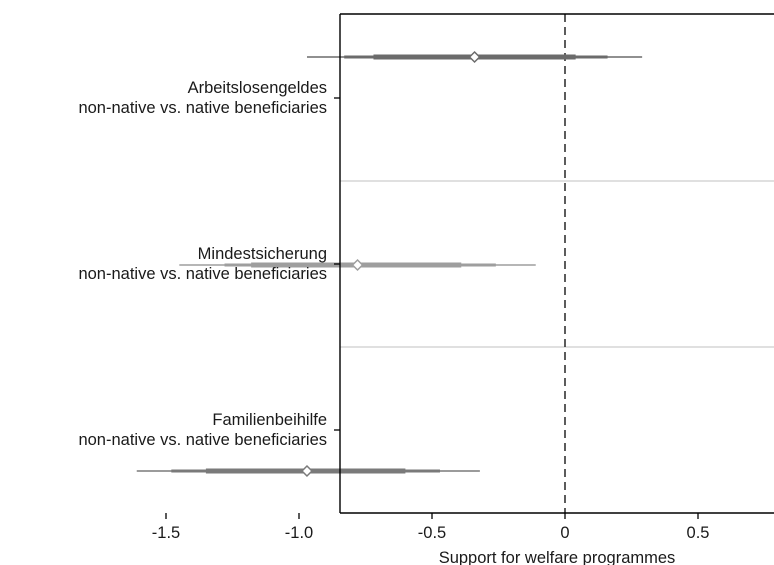 This screenshot has height=565, width=774. Describe the element at coordinates (432, 533) in the screenshot. I see `x-tick-label: -0.5` at that location.